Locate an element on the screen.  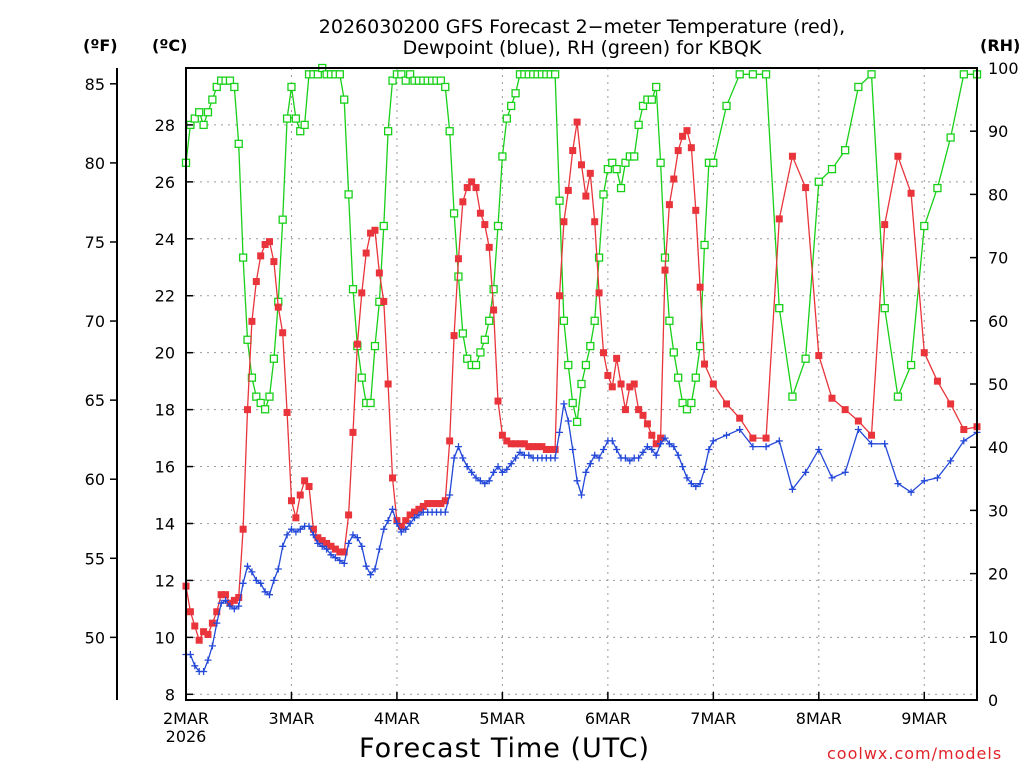
rh-tick-label: 10 is located at coordinates (998, 637).